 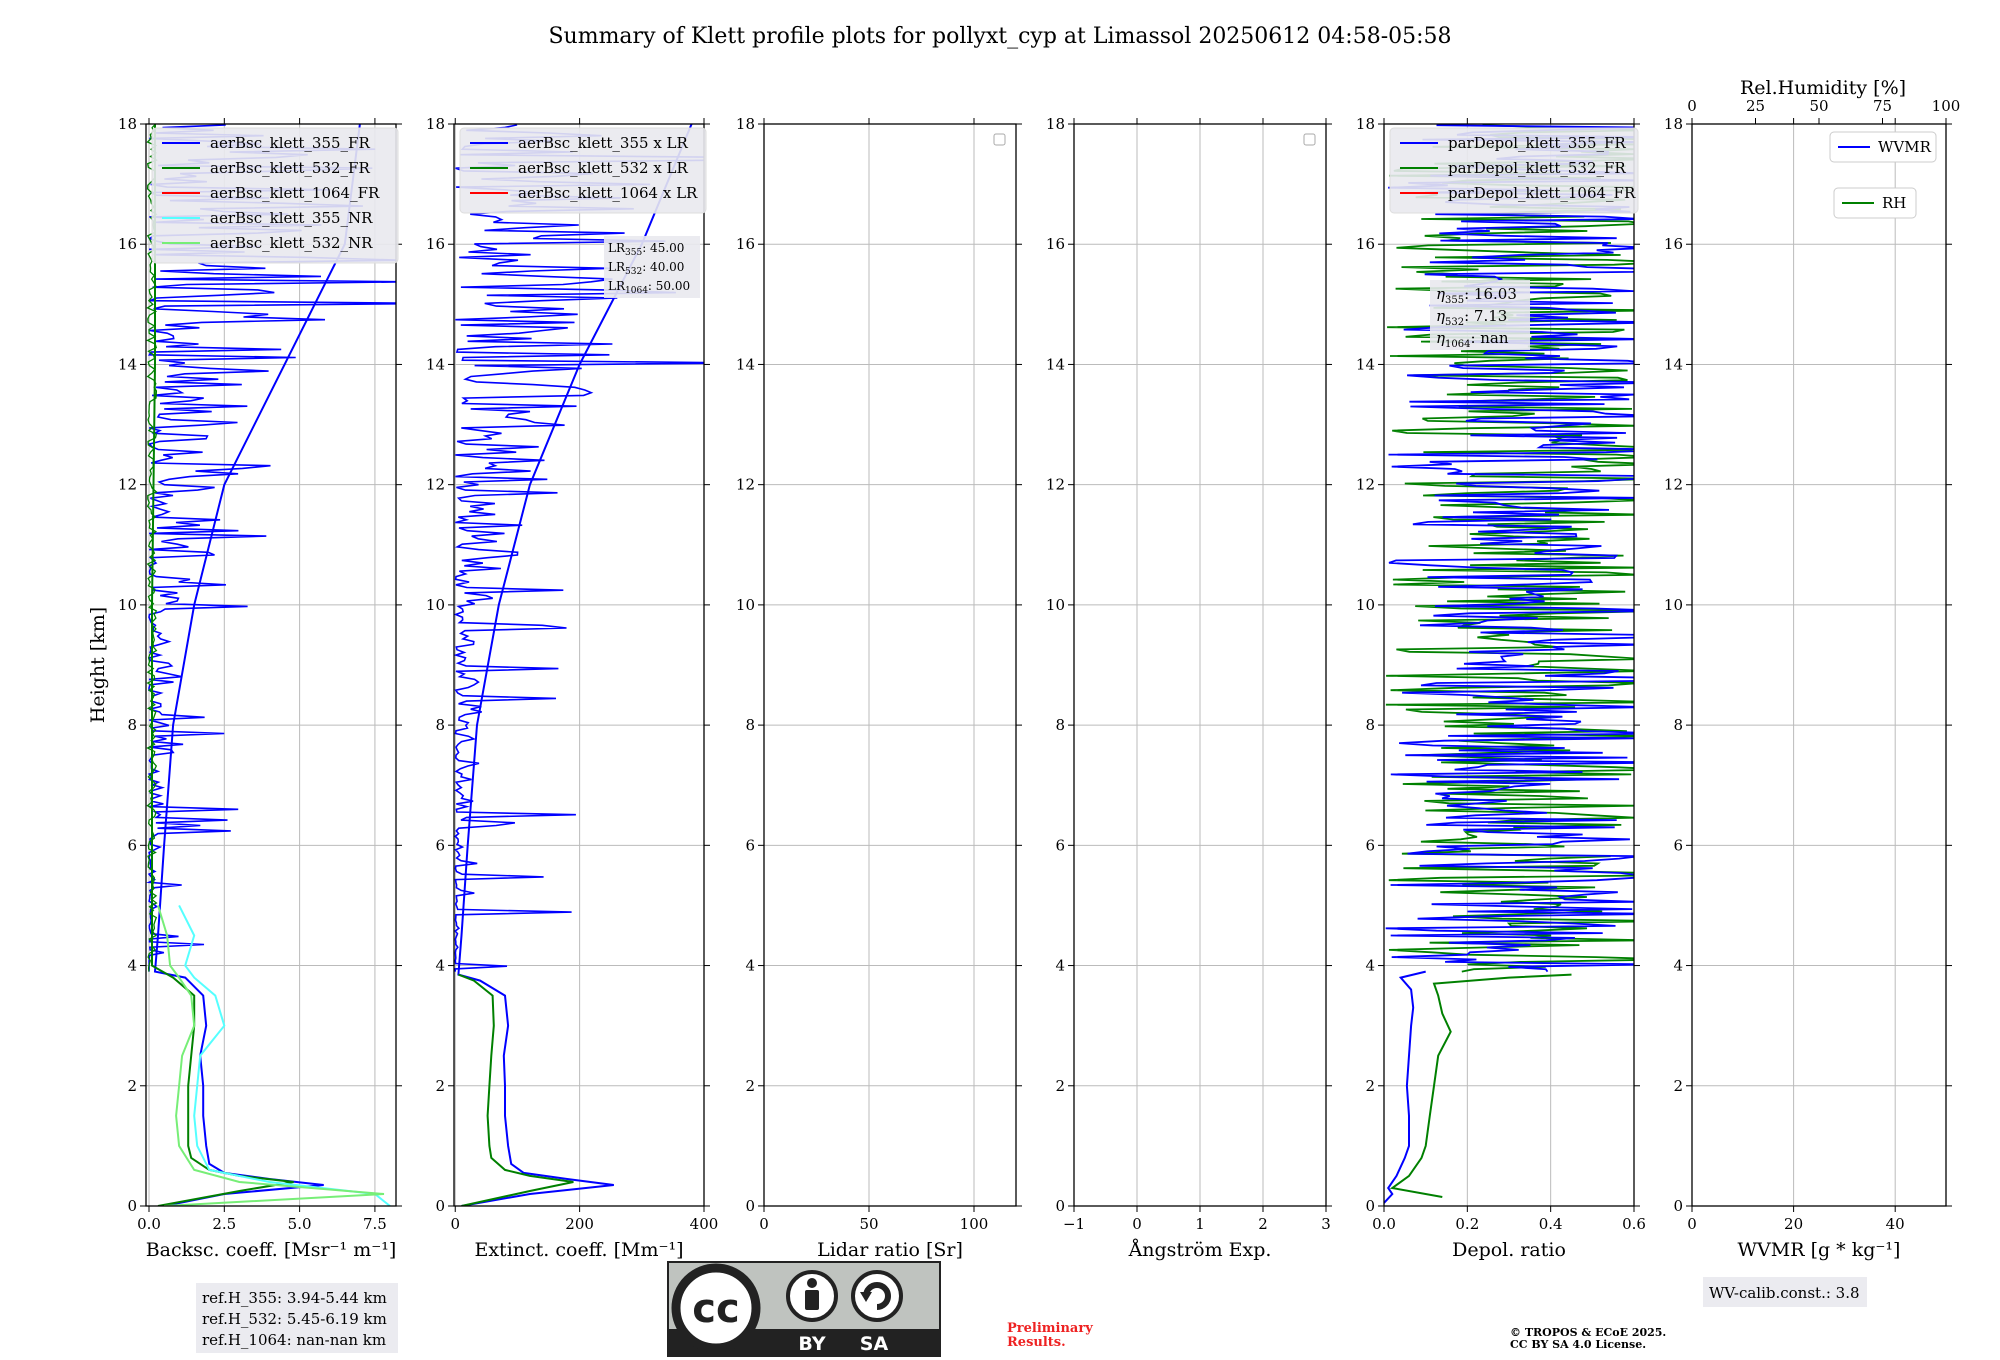 I want to click on eta-info-line: η355: 16.03, so click(x=1476, y=295).